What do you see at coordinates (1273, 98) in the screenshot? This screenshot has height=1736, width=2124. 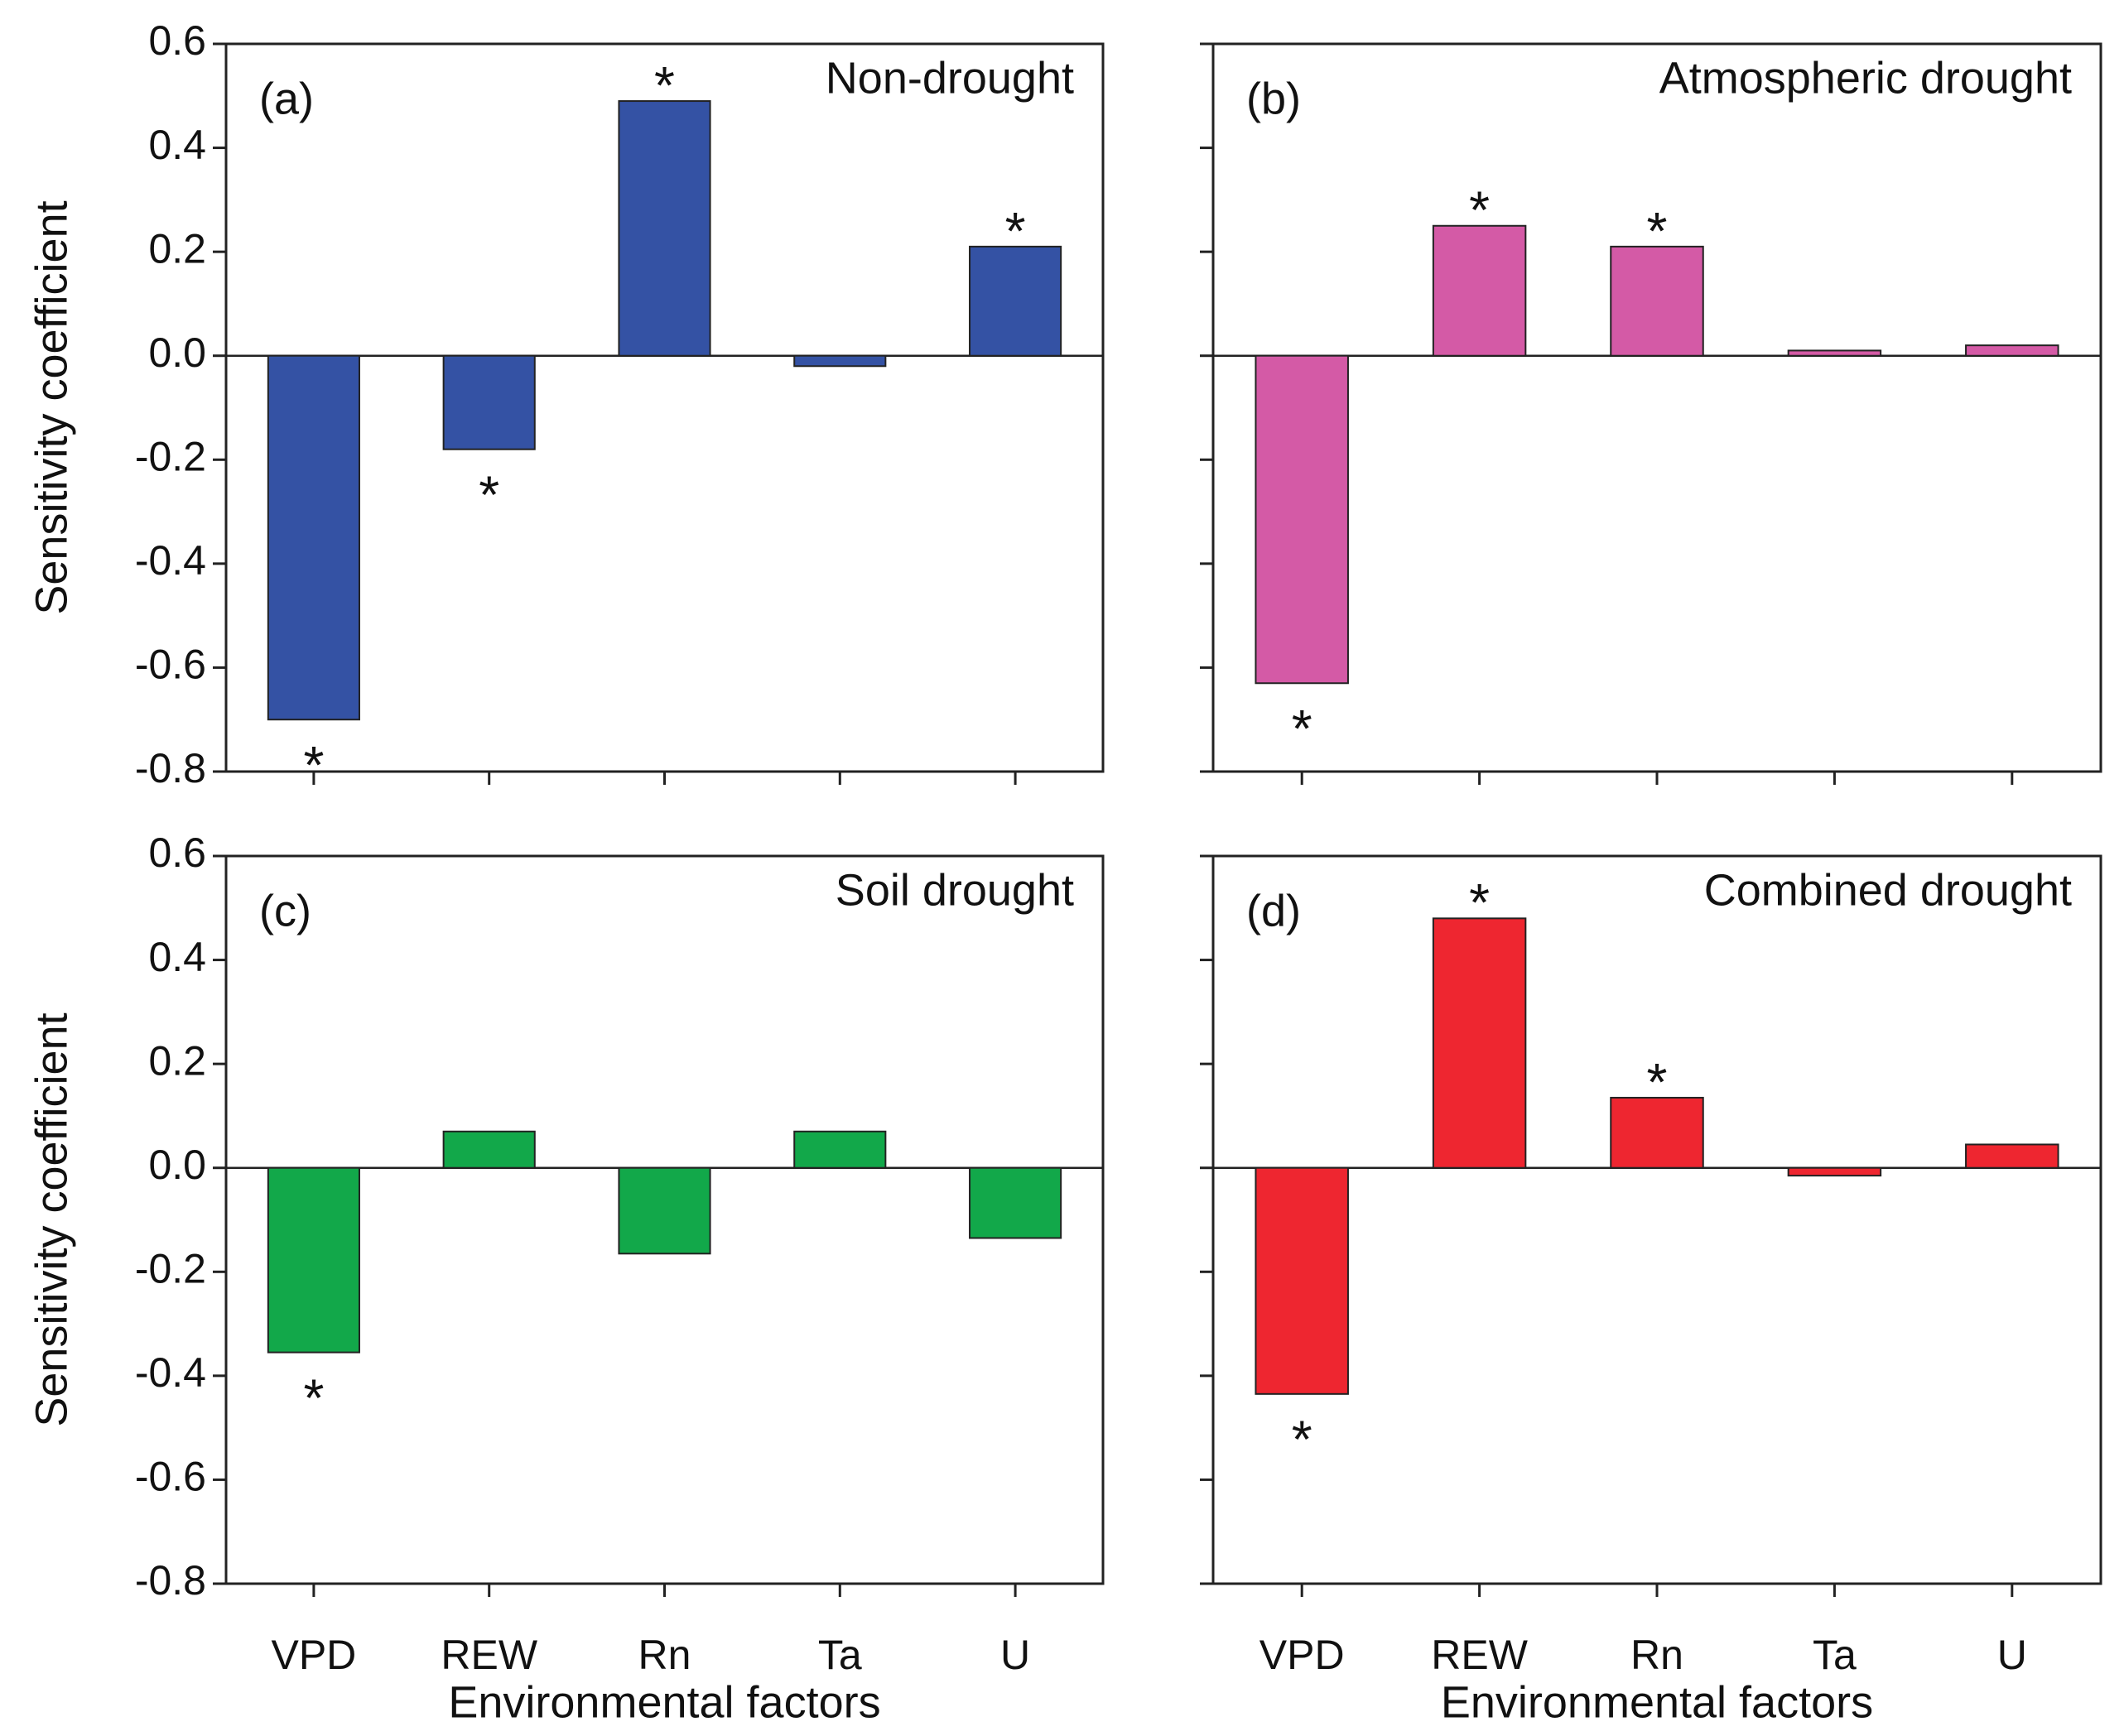 I see `panel-label: (b)` at bounding box center [1273, 98].